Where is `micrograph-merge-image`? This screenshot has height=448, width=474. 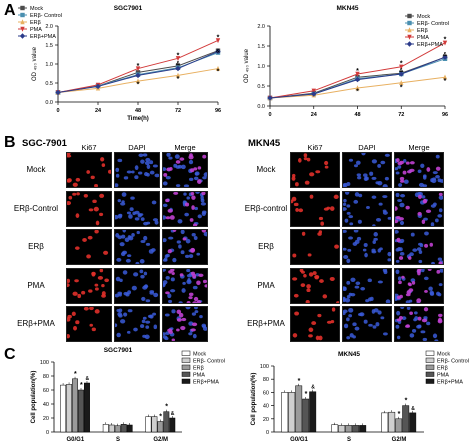 micrograph-merge-image is located at coordinates (419, 208).